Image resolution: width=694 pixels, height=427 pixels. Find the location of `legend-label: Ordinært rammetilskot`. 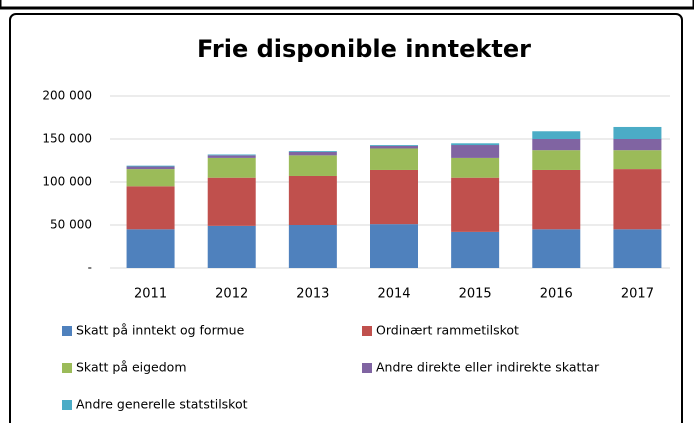

legend-label: Ordinært rammetilskot is located at coordinates (447, 330).